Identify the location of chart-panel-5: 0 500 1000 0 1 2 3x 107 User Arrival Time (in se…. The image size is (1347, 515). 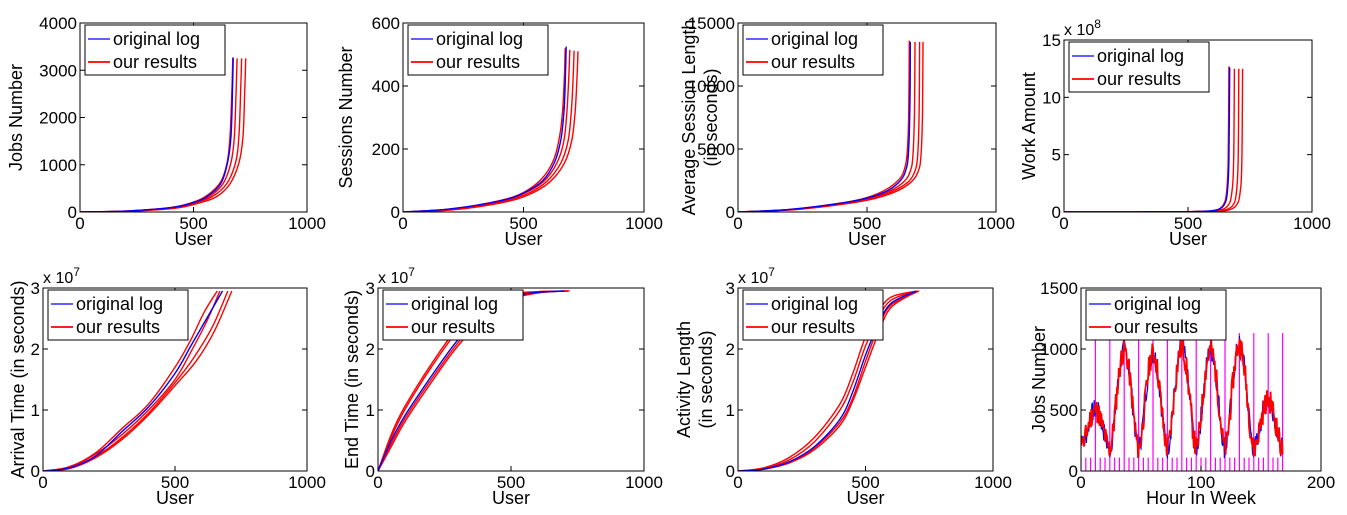
(167, 386).